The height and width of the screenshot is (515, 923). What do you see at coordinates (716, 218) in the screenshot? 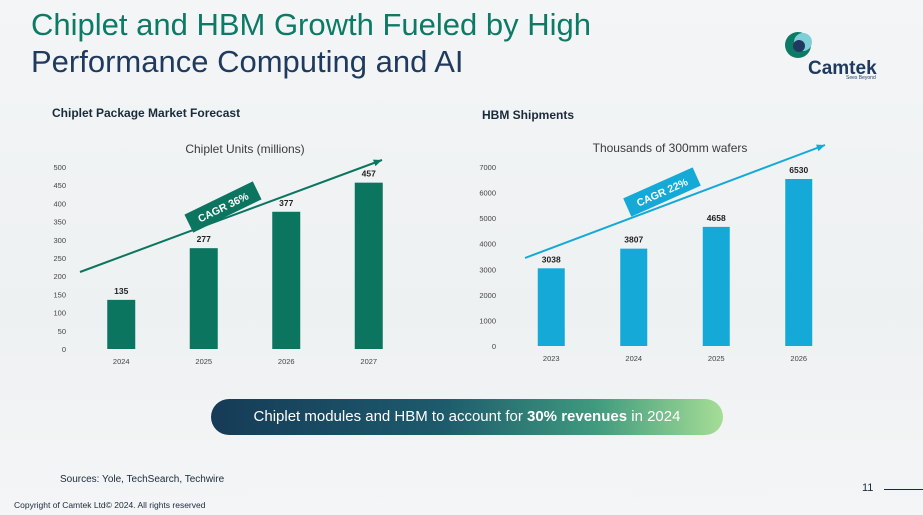
I see `data-label: 4658` at bounding box center [716, 218].